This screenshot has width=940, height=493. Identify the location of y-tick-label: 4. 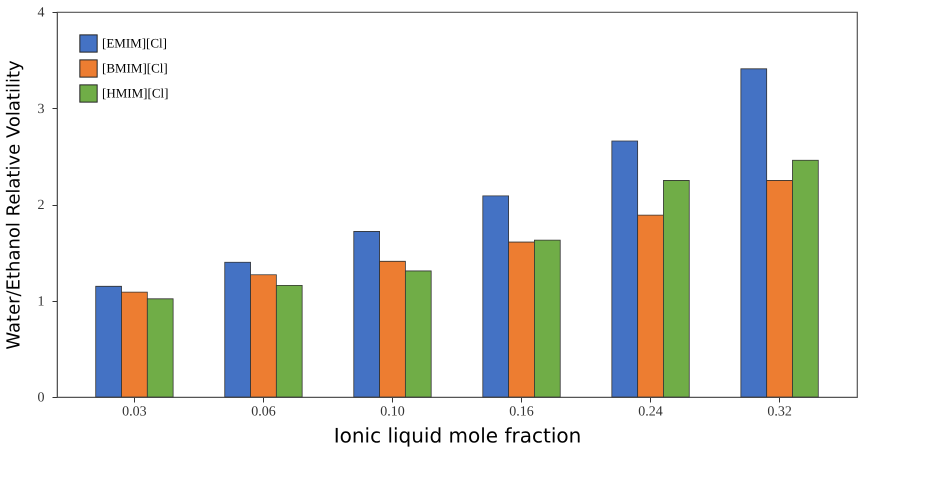
(41, 13).